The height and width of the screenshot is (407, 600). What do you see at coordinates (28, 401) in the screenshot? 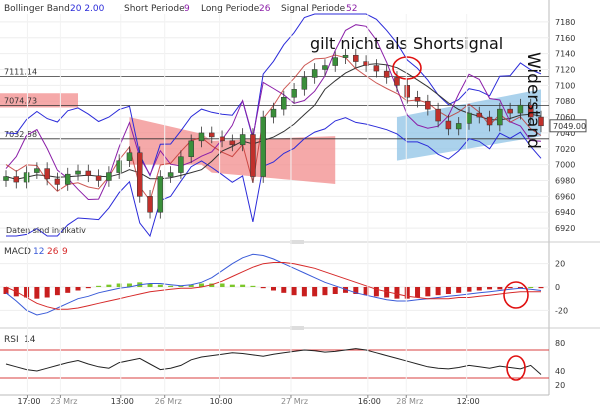
I see `x-axis-label: 17:00` at bounding box center [28, 401].